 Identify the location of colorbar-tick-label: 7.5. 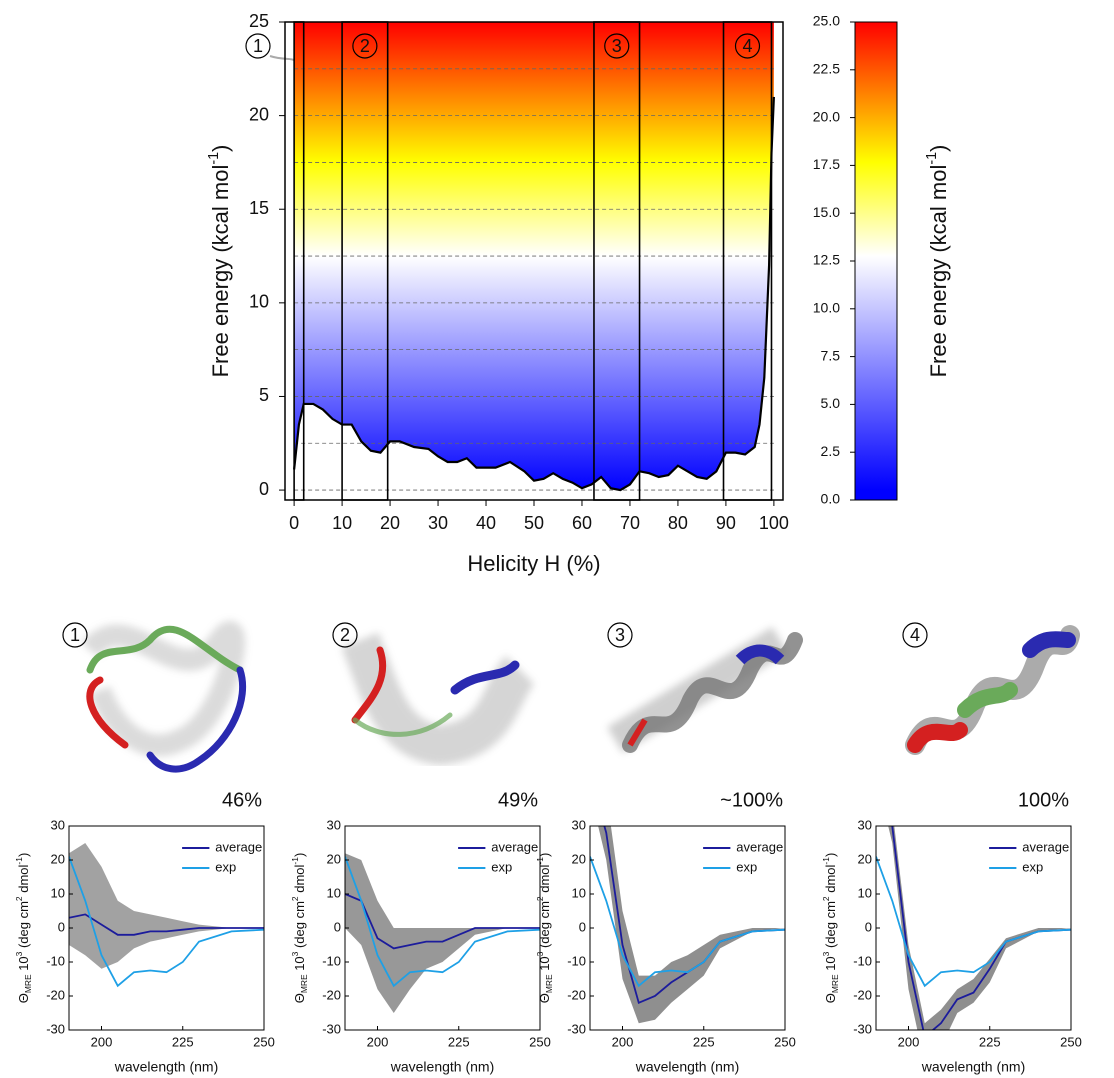
(831, 355).